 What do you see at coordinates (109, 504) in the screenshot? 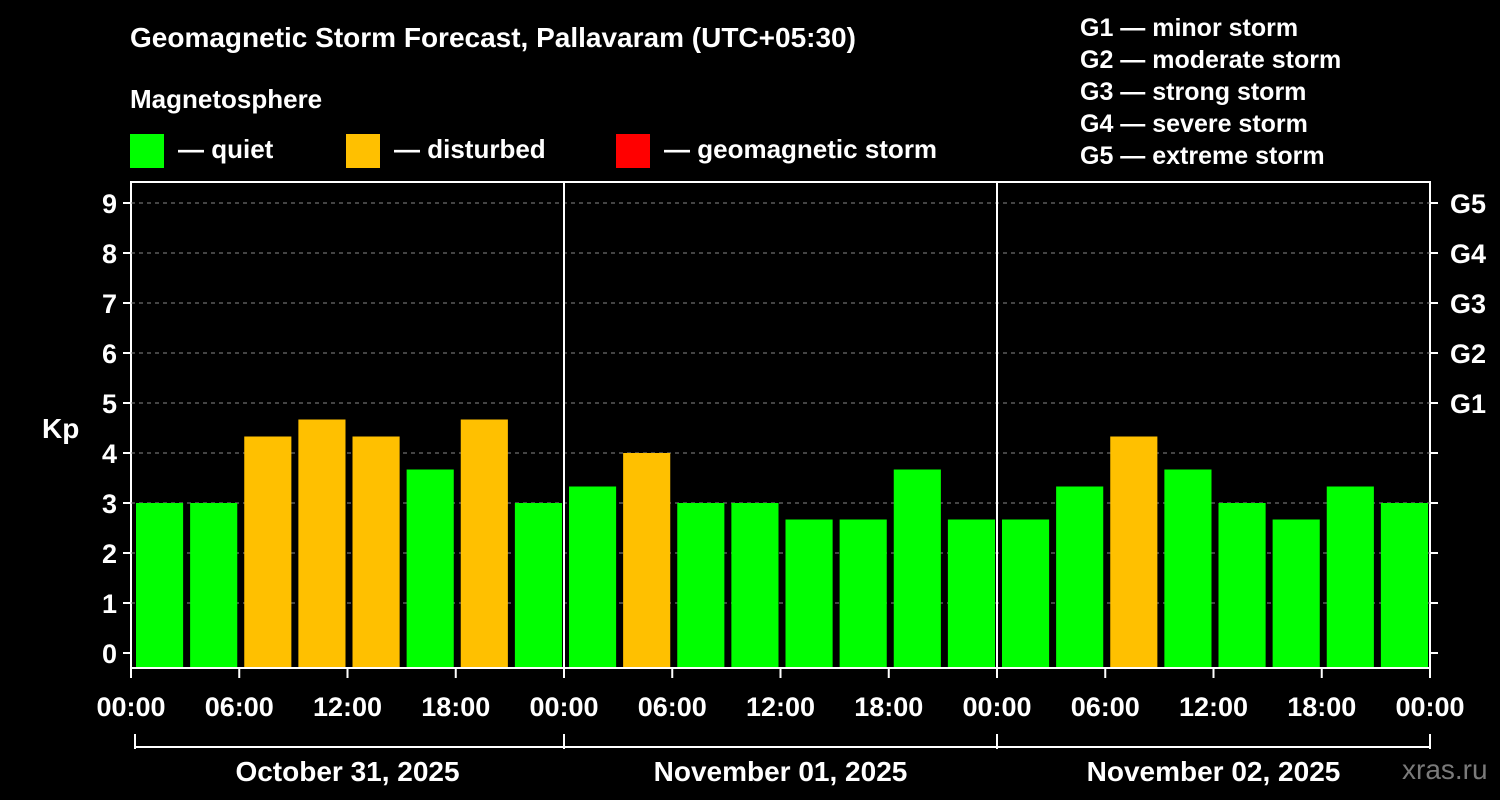
I see `y-tick-label: 3` at bounding box center [109, 504].